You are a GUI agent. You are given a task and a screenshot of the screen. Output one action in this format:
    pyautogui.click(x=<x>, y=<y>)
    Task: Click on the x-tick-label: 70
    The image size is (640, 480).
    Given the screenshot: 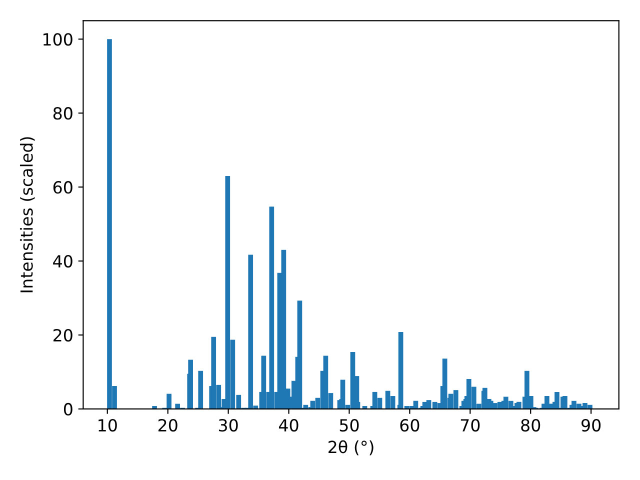 What is the action you would take?
    pyautogui.click(x=470, y=425)
    